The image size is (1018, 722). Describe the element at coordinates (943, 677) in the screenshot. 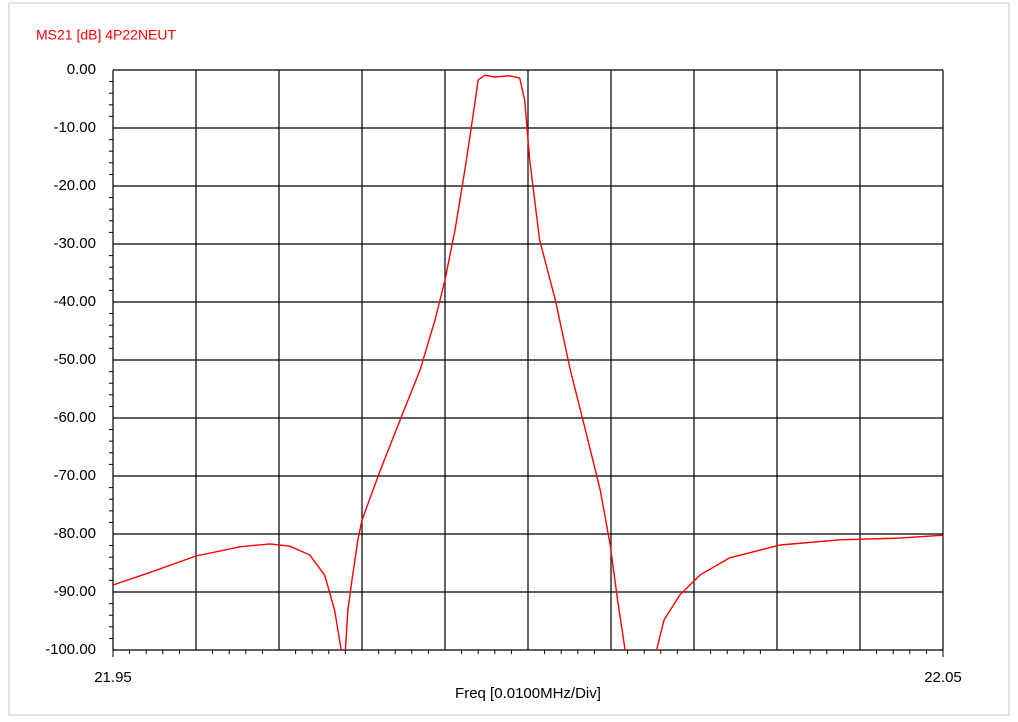

I see `x-tick-label: 22.05` at that location.